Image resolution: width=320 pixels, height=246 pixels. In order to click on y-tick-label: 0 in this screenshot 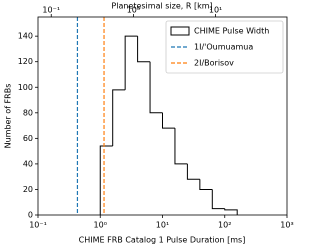, I will do `click(30, 215)`.